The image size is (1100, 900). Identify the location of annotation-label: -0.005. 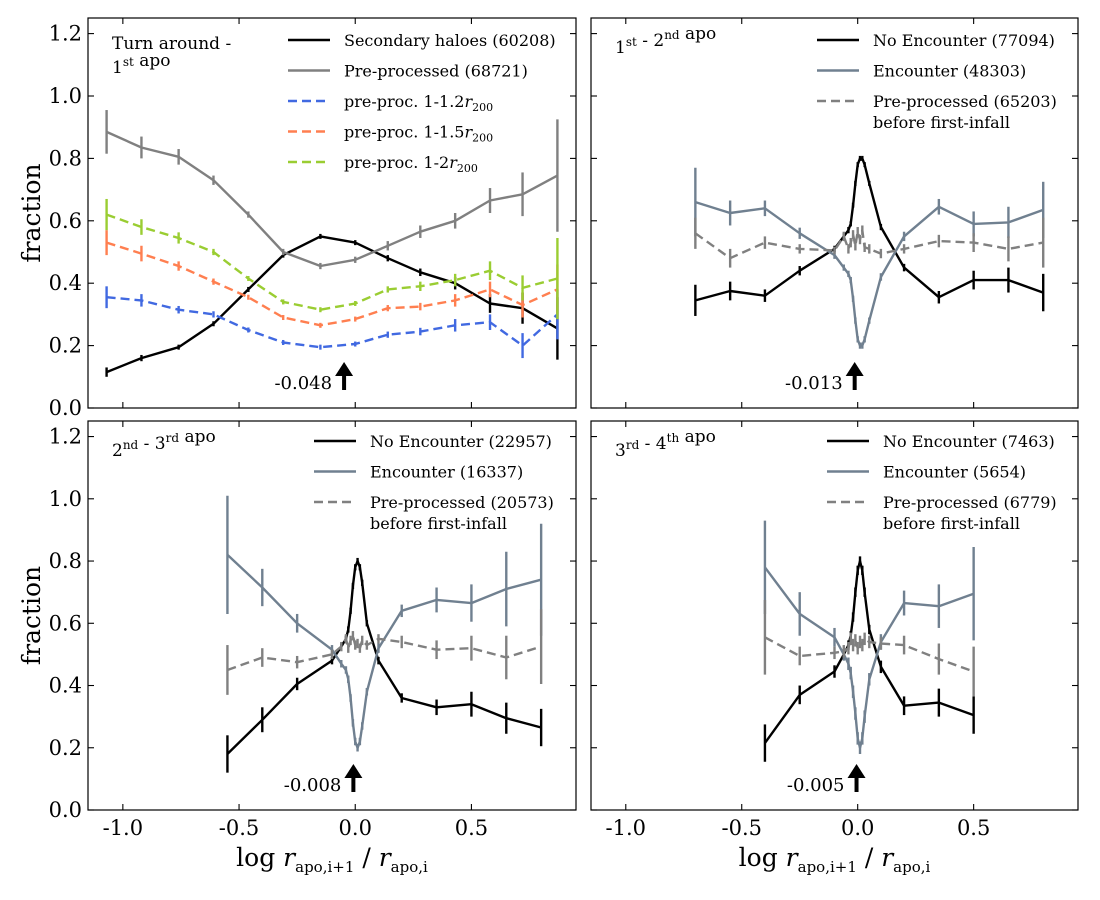
(816, 785).